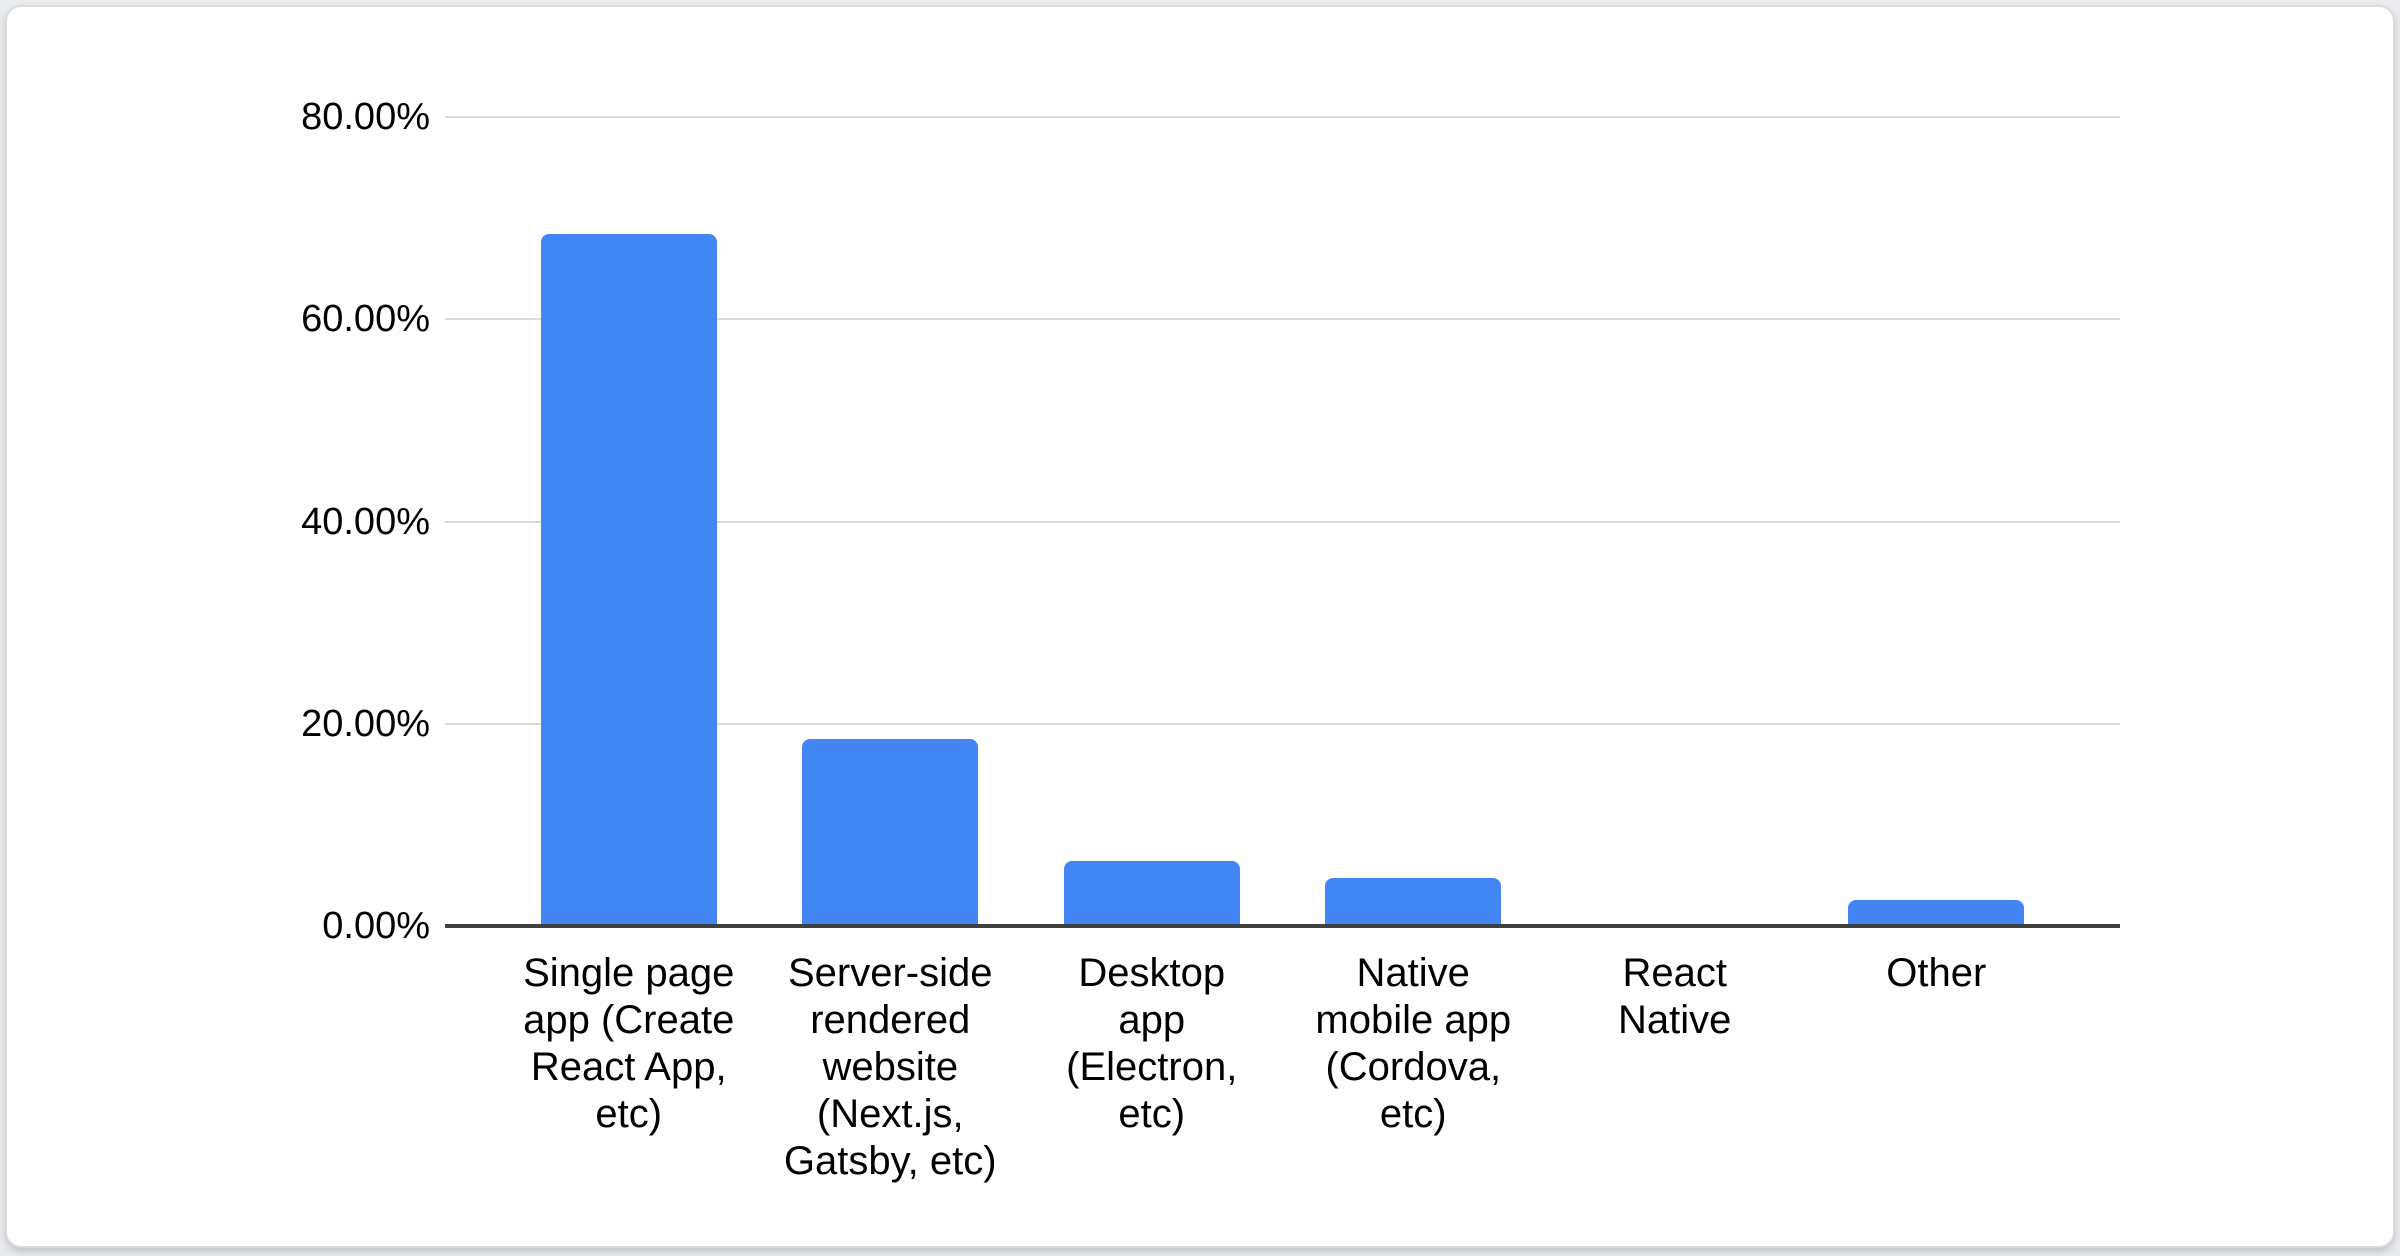  Describe the element at coordinates (1675, 973) in the screenshot. I see `x-axis-label-line: React` at that location.